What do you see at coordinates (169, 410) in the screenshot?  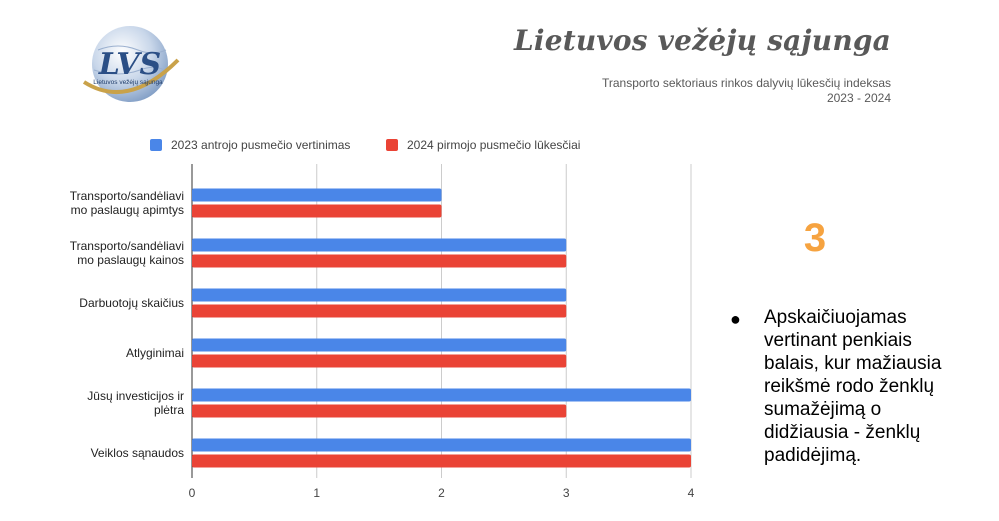 I see `category-label: plėtra` at bounding box center [169, 410].